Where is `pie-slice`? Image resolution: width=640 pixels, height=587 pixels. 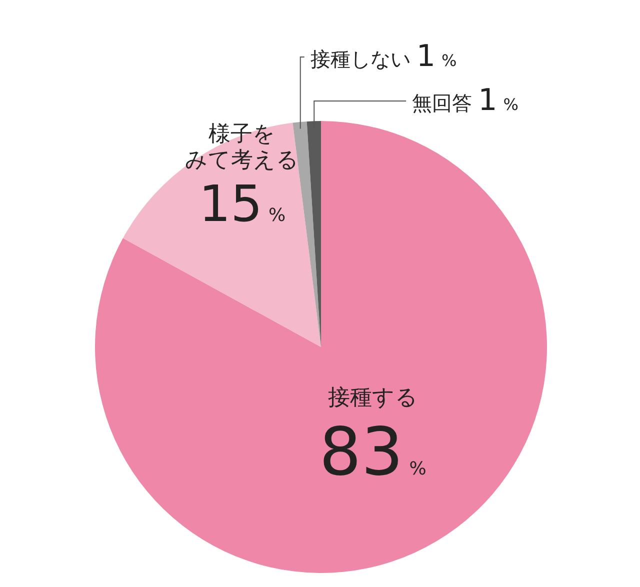
pie-slice is located at coordinates (221, 234).